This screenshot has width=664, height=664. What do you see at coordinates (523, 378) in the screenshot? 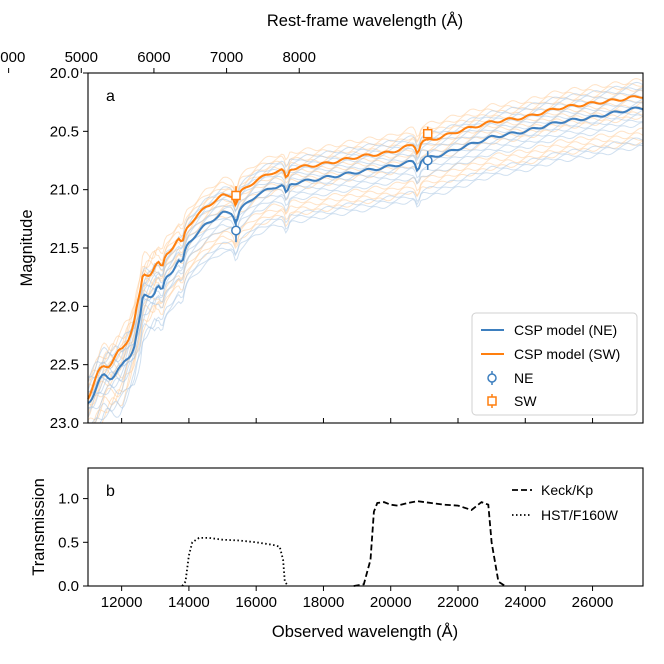
I see `panel-a-legend-label: NE` at bounding box center [523, 378].